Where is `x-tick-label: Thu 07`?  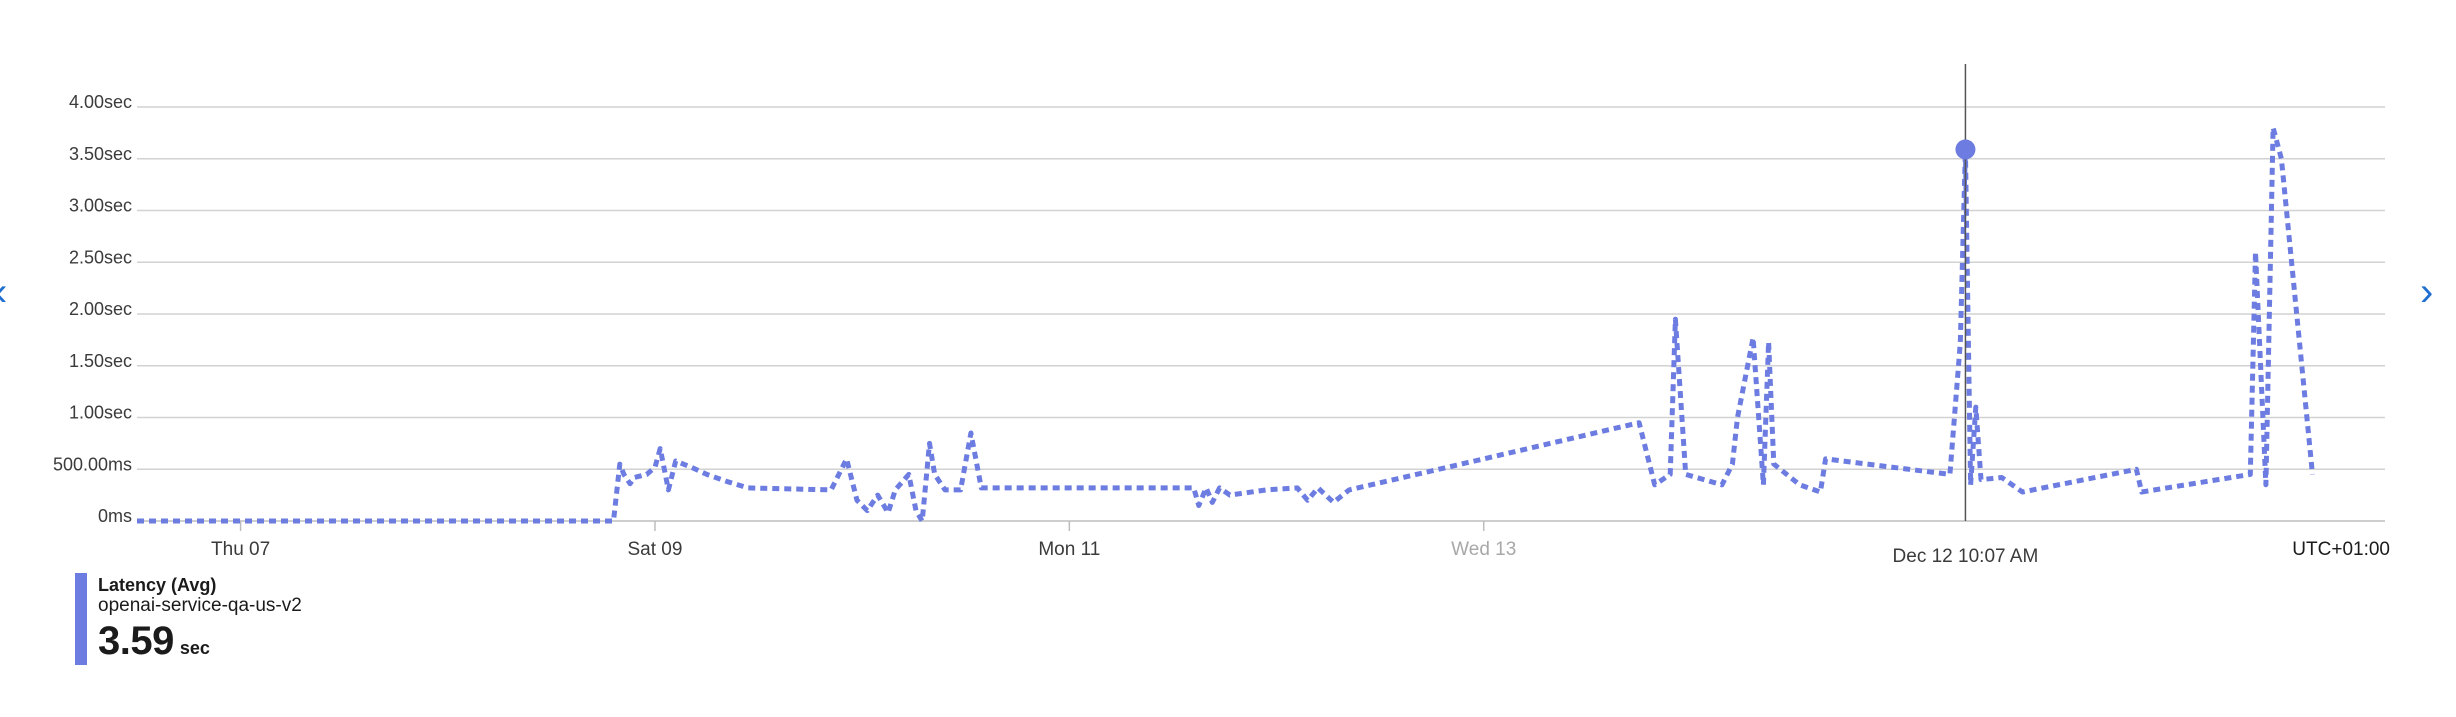 x-tick-label: Thu 07 is located at coordinates (240, 549).